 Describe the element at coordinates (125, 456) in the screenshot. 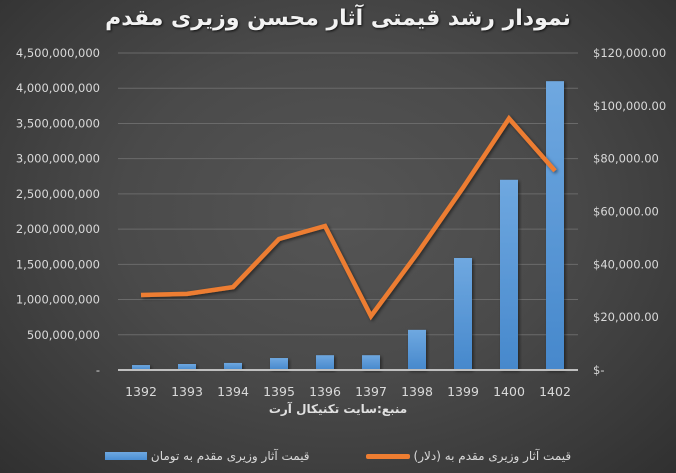

I see `legend-bar-swatch` at that location.